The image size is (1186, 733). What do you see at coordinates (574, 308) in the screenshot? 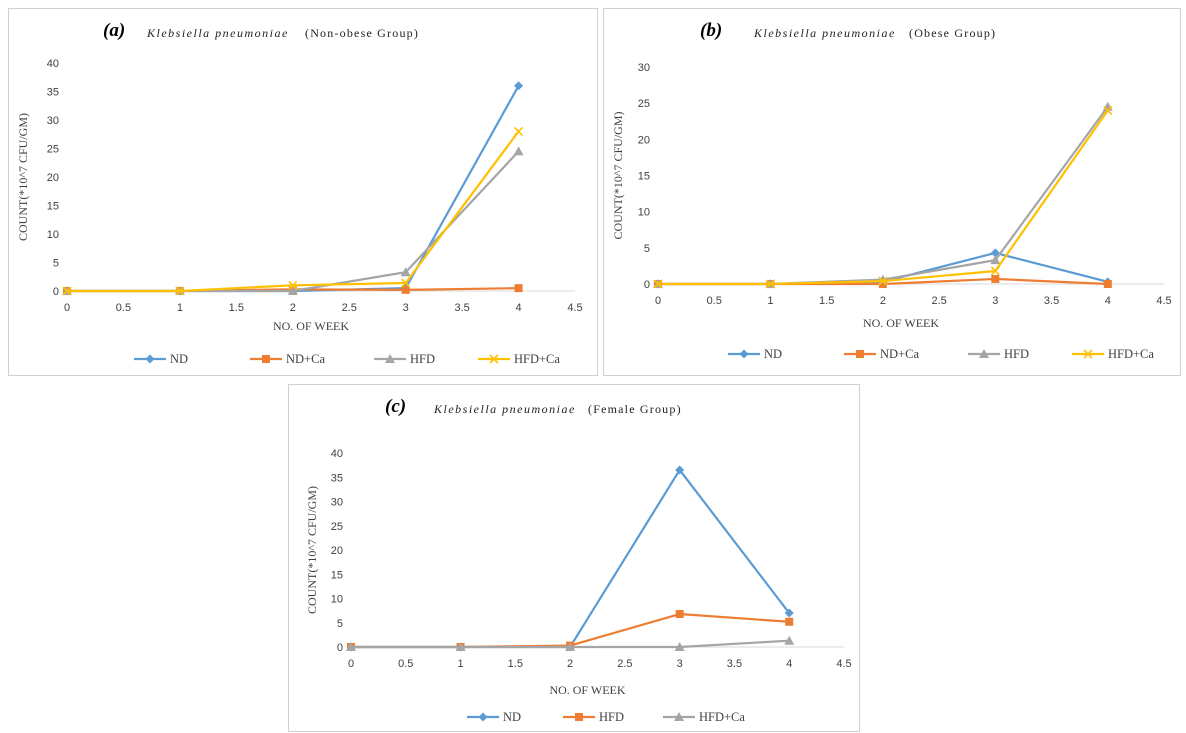
I see `x-tick-label: 4.5` at bounding box center [574, 308].